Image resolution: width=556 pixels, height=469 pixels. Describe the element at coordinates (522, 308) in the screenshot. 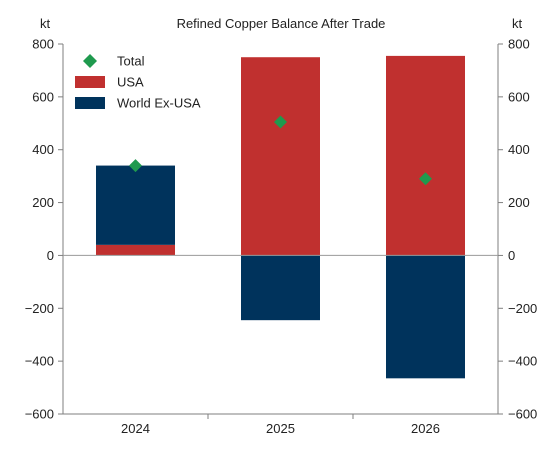

I see `right-tick-label: −200` at that location.